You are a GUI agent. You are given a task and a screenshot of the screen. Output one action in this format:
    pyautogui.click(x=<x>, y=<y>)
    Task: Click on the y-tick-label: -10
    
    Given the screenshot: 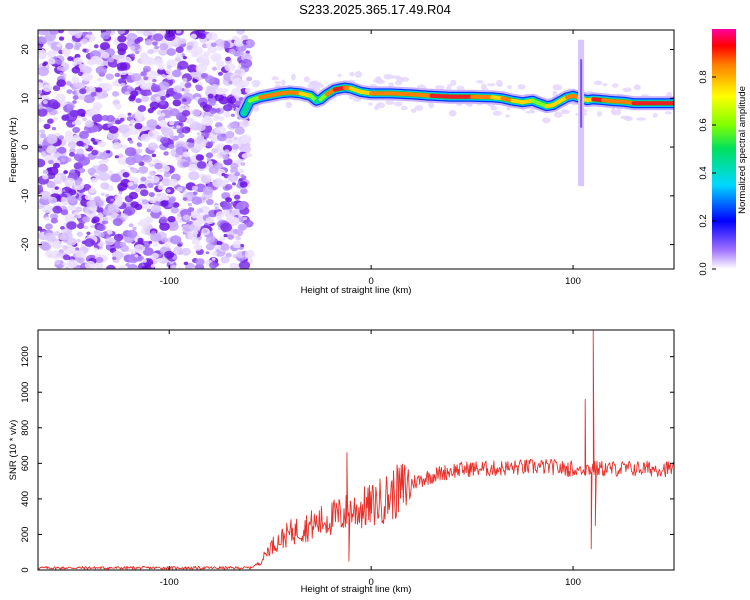 What is the action you would take?
    pyautogui.click(x=25, y=196)
    